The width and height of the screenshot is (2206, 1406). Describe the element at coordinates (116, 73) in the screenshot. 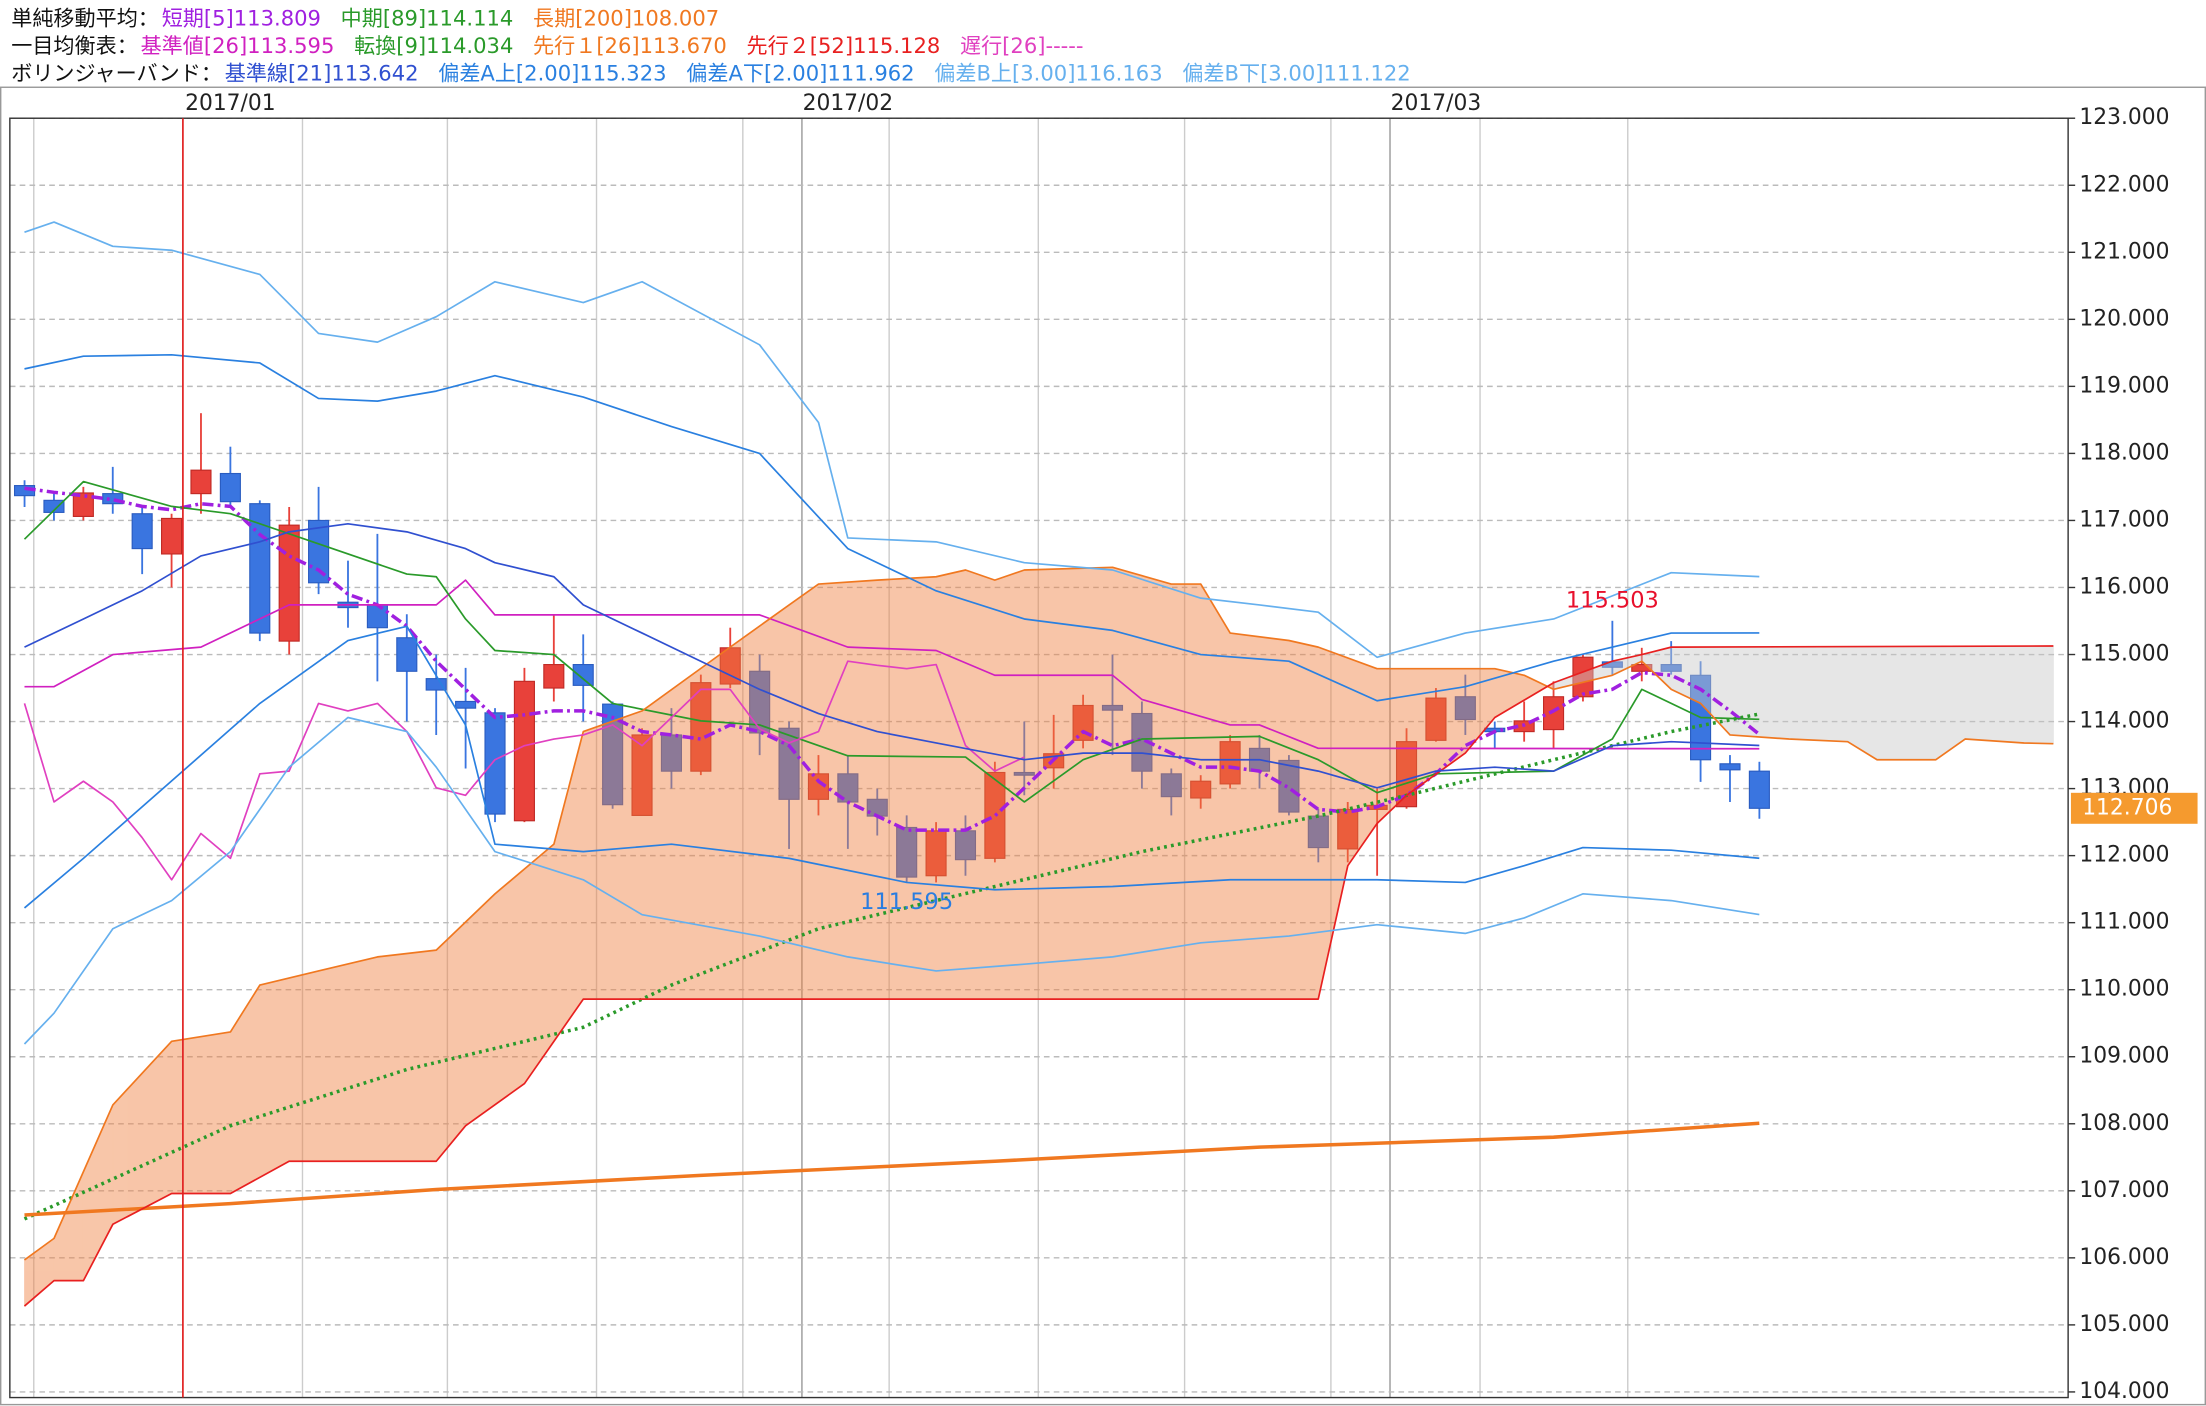

I see `legend-group-title: ボリンジャーバンド：` at that location.